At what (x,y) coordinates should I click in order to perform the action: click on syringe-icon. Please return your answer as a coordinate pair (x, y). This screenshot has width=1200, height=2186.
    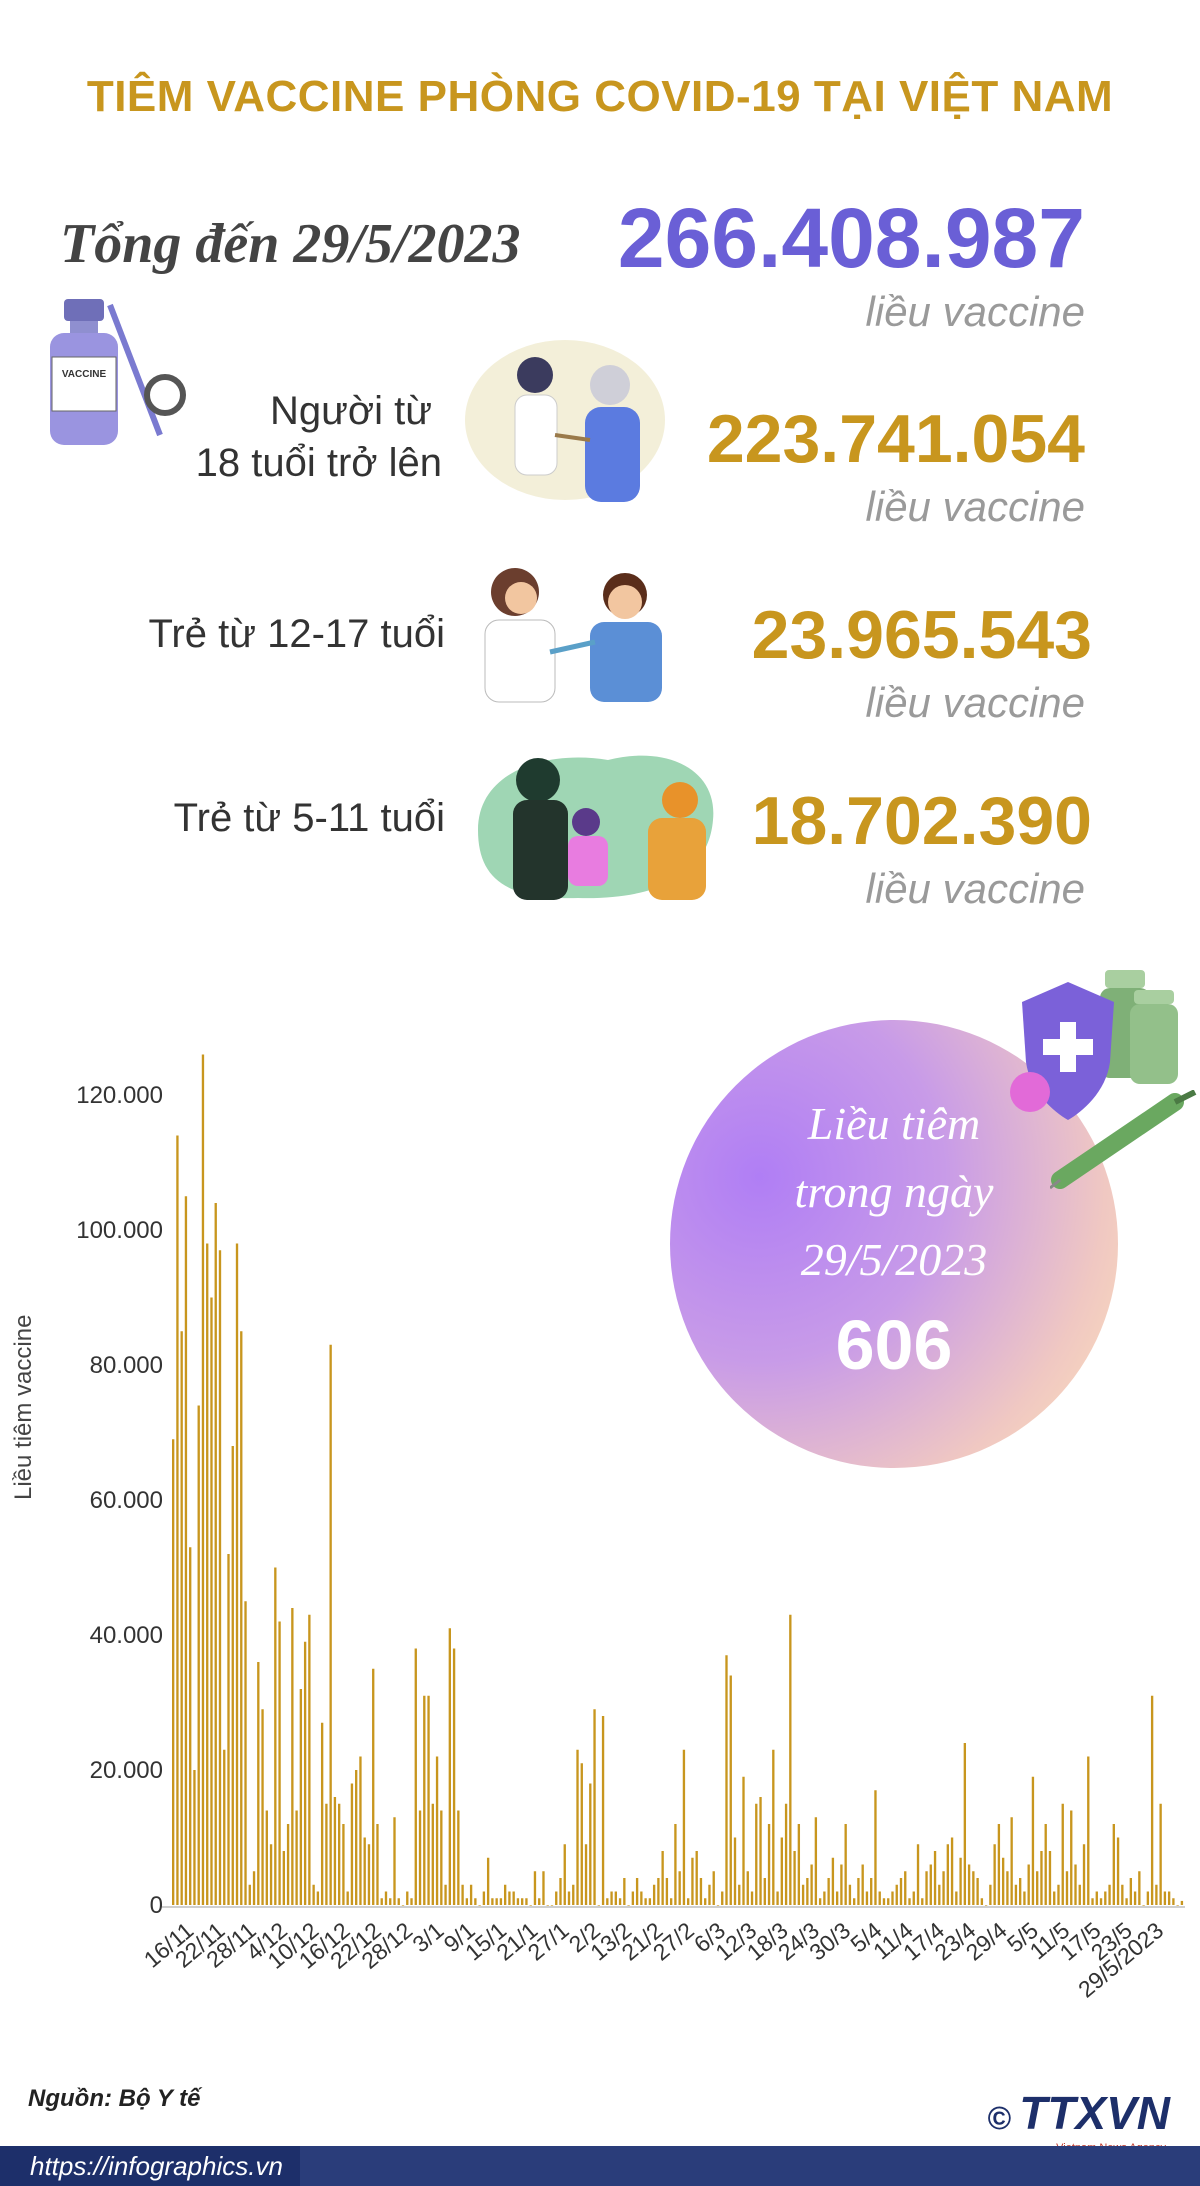
    Looking at the image, I should click on (1124, 1142).